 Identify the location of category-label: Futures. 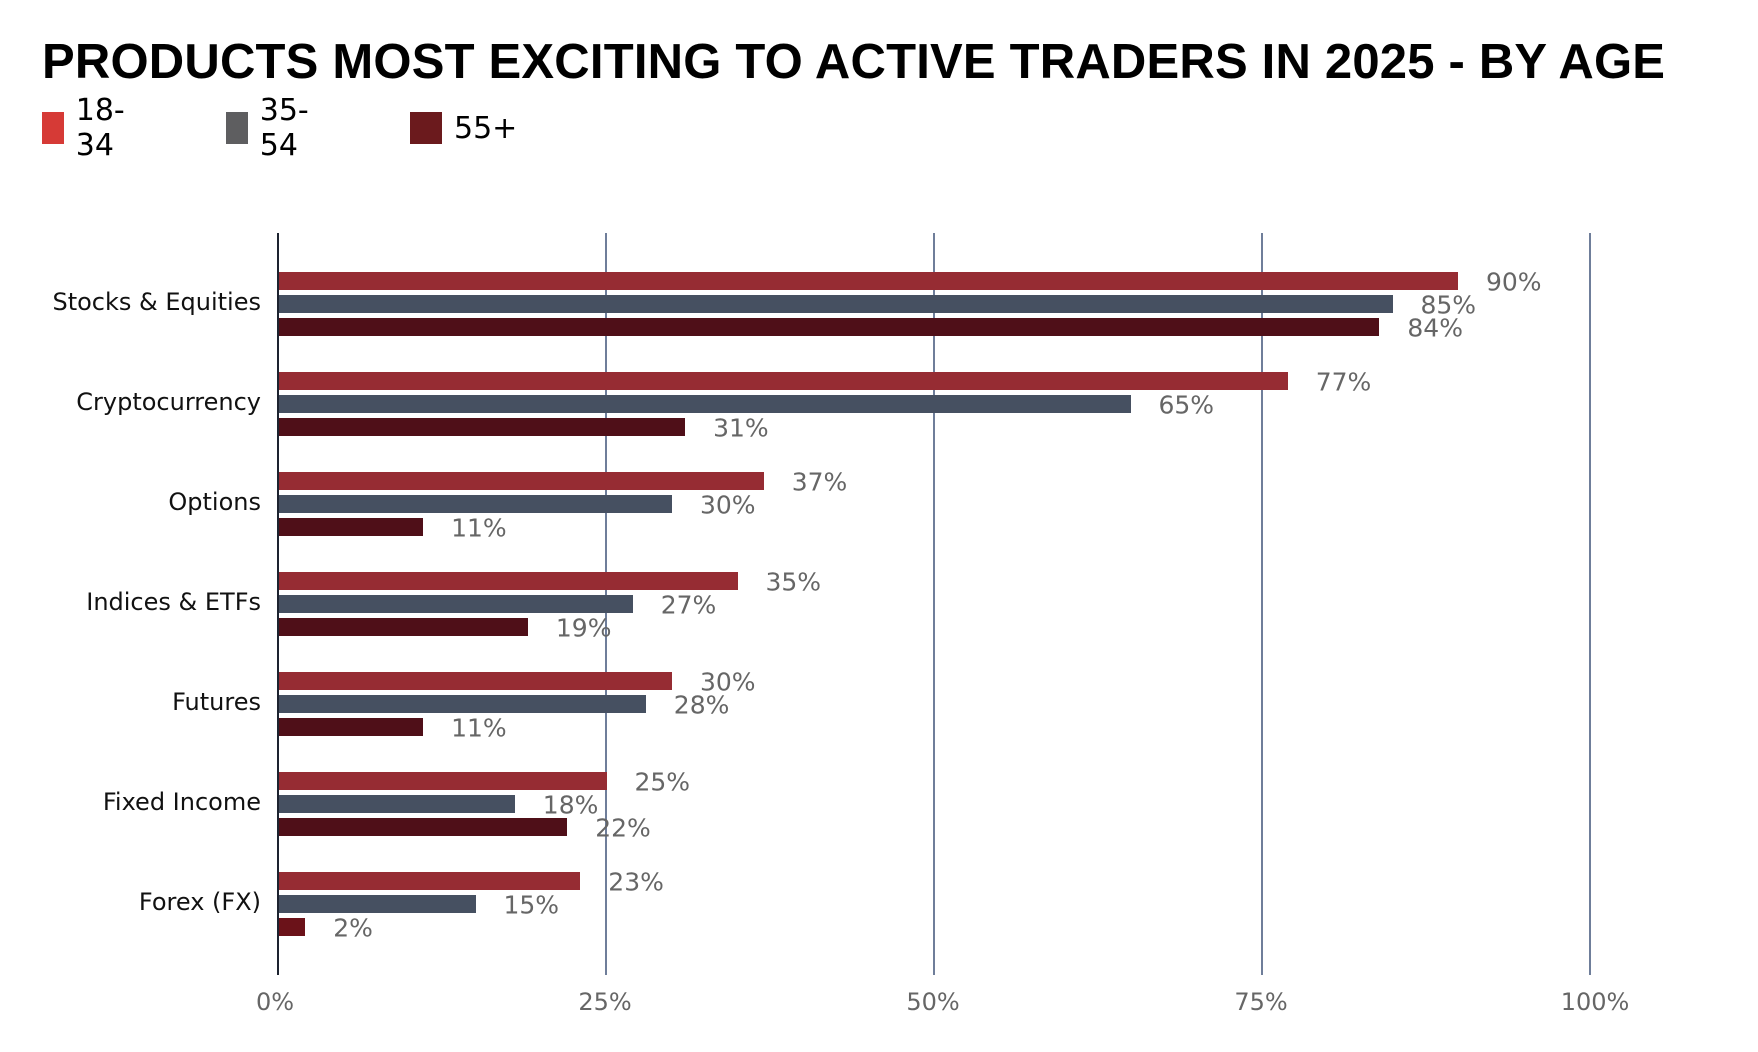
(216, 702).